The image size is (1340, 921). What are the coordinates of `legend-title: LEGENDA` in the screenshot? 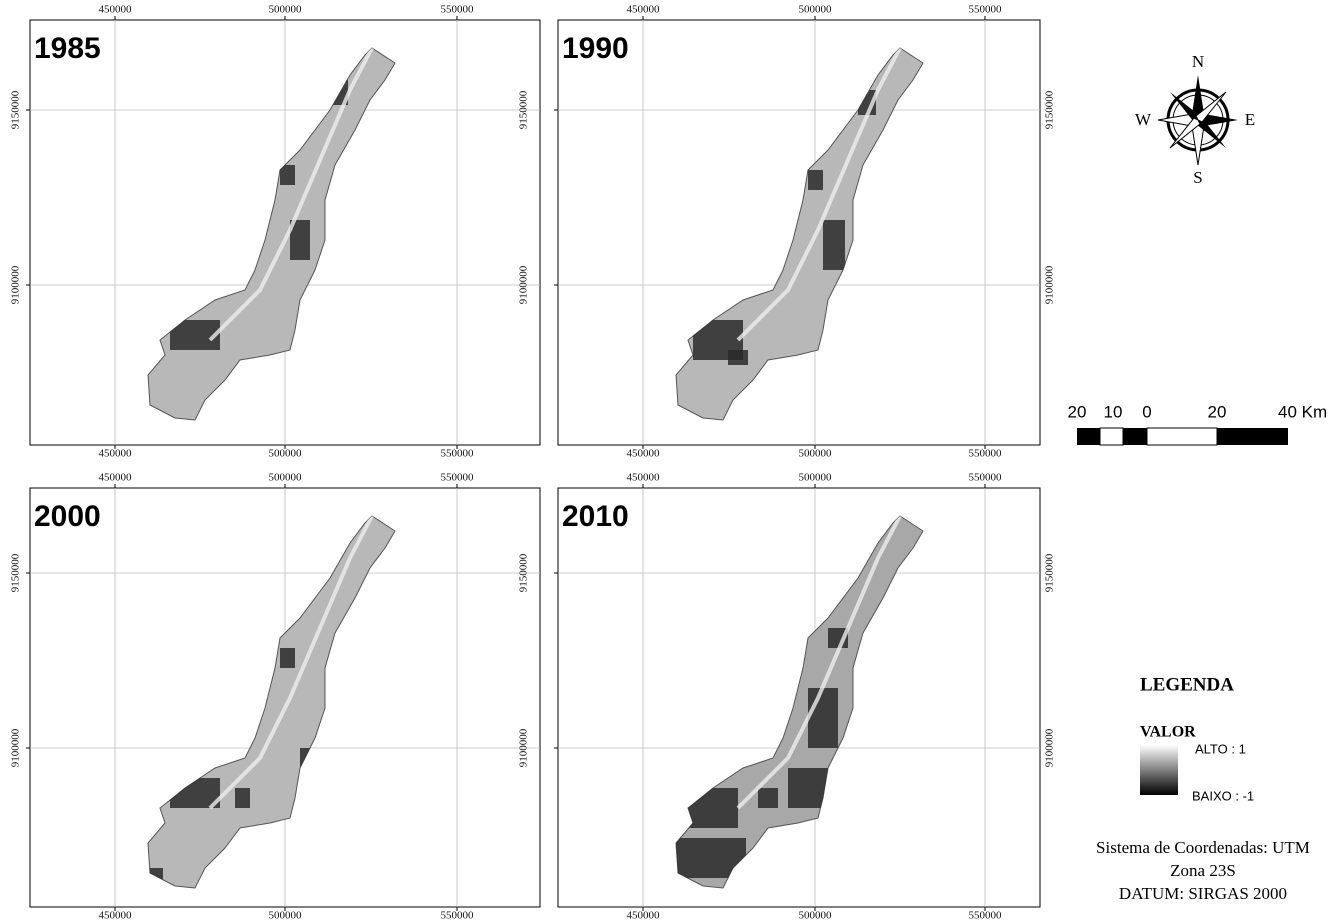 It's located at (1187, 684).